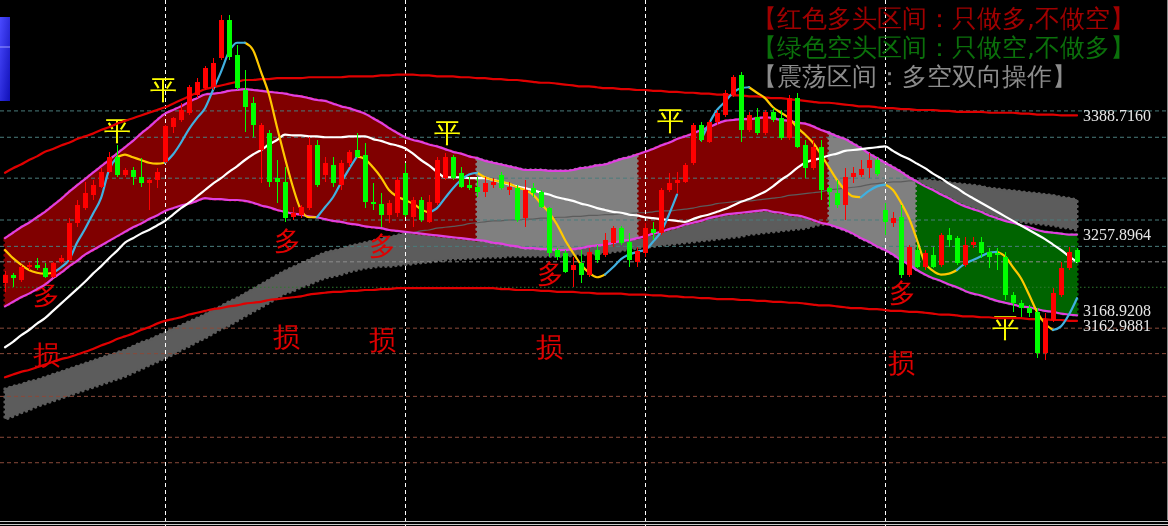 This screenshot has width=1168, height=526. Describe the element at coordinates (943, 47) in the screenshot. I see `annotation: 【绿色空头区间：只做空,不做多】` at that location.